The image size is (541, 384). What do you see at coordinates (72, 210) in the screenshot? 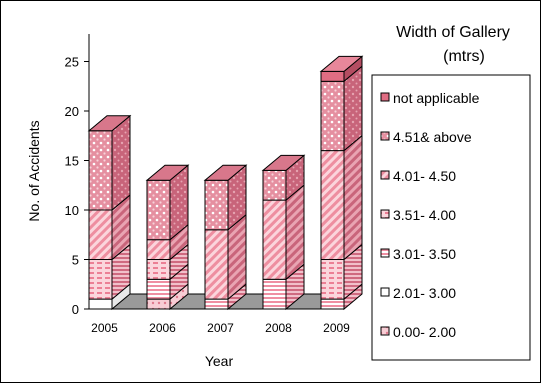
I see `y-tick-label: 10` at bounding box center [72, 210].